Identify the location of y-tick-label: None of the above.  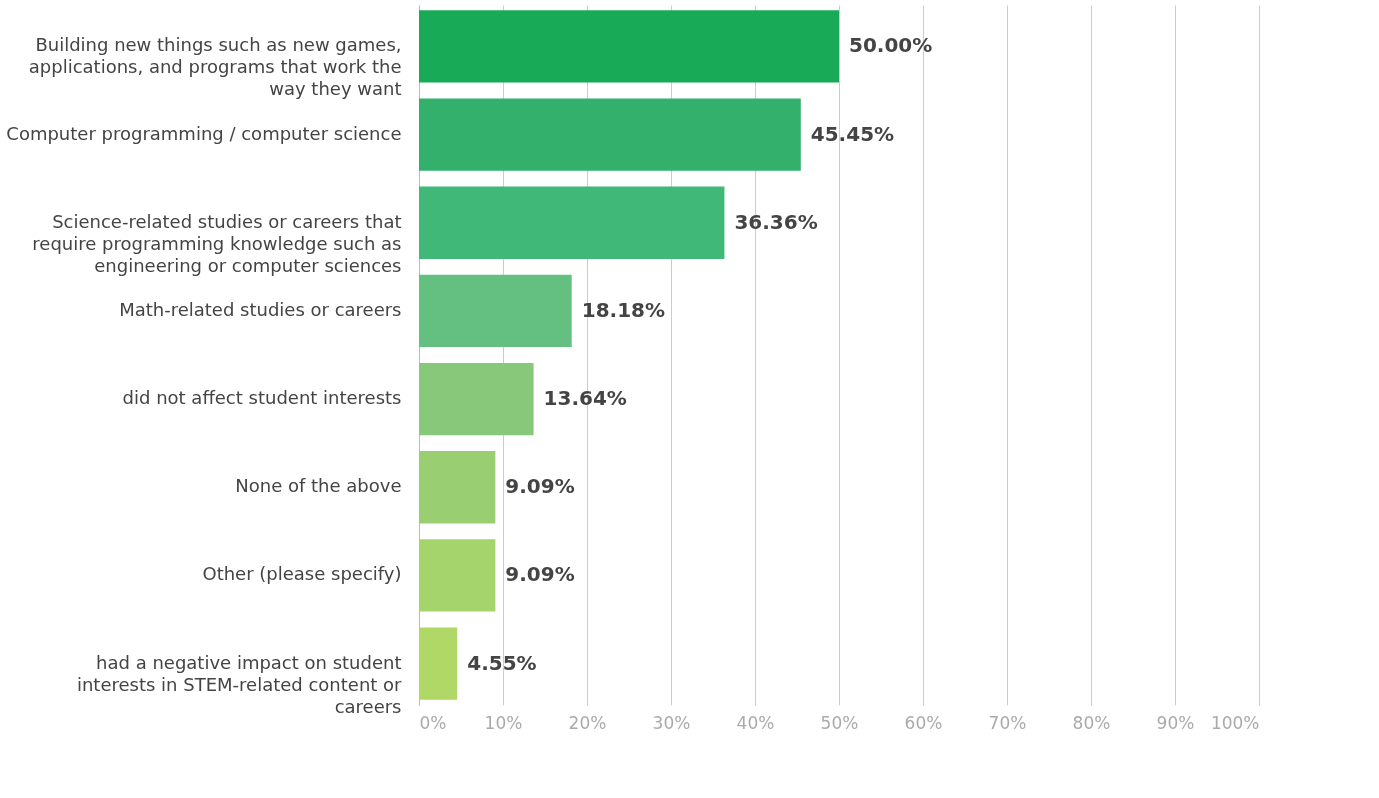
(318, 486).